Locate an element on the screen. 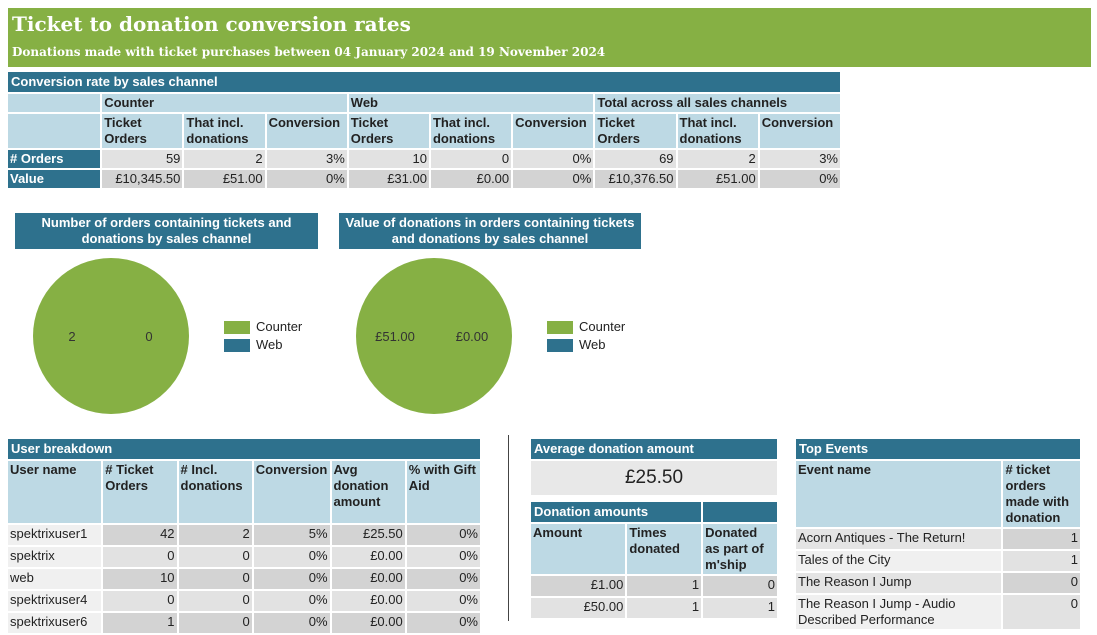  pie-slice-counter is located at coordinates (111, 336).